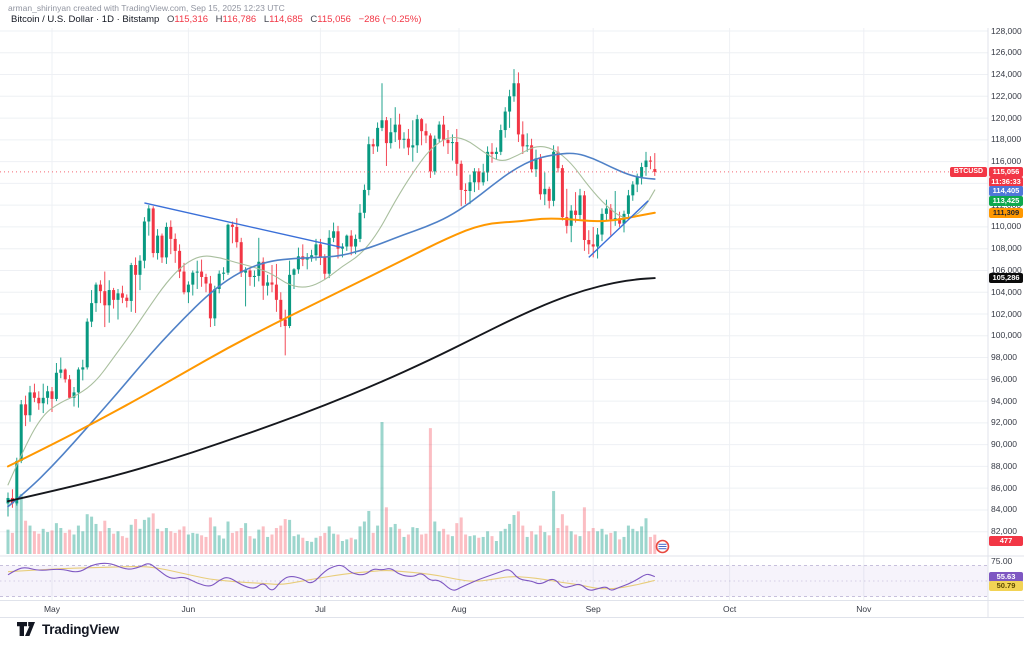 The image size is (1024, 645). I want to click on rsi-pane, so click(494, 579).